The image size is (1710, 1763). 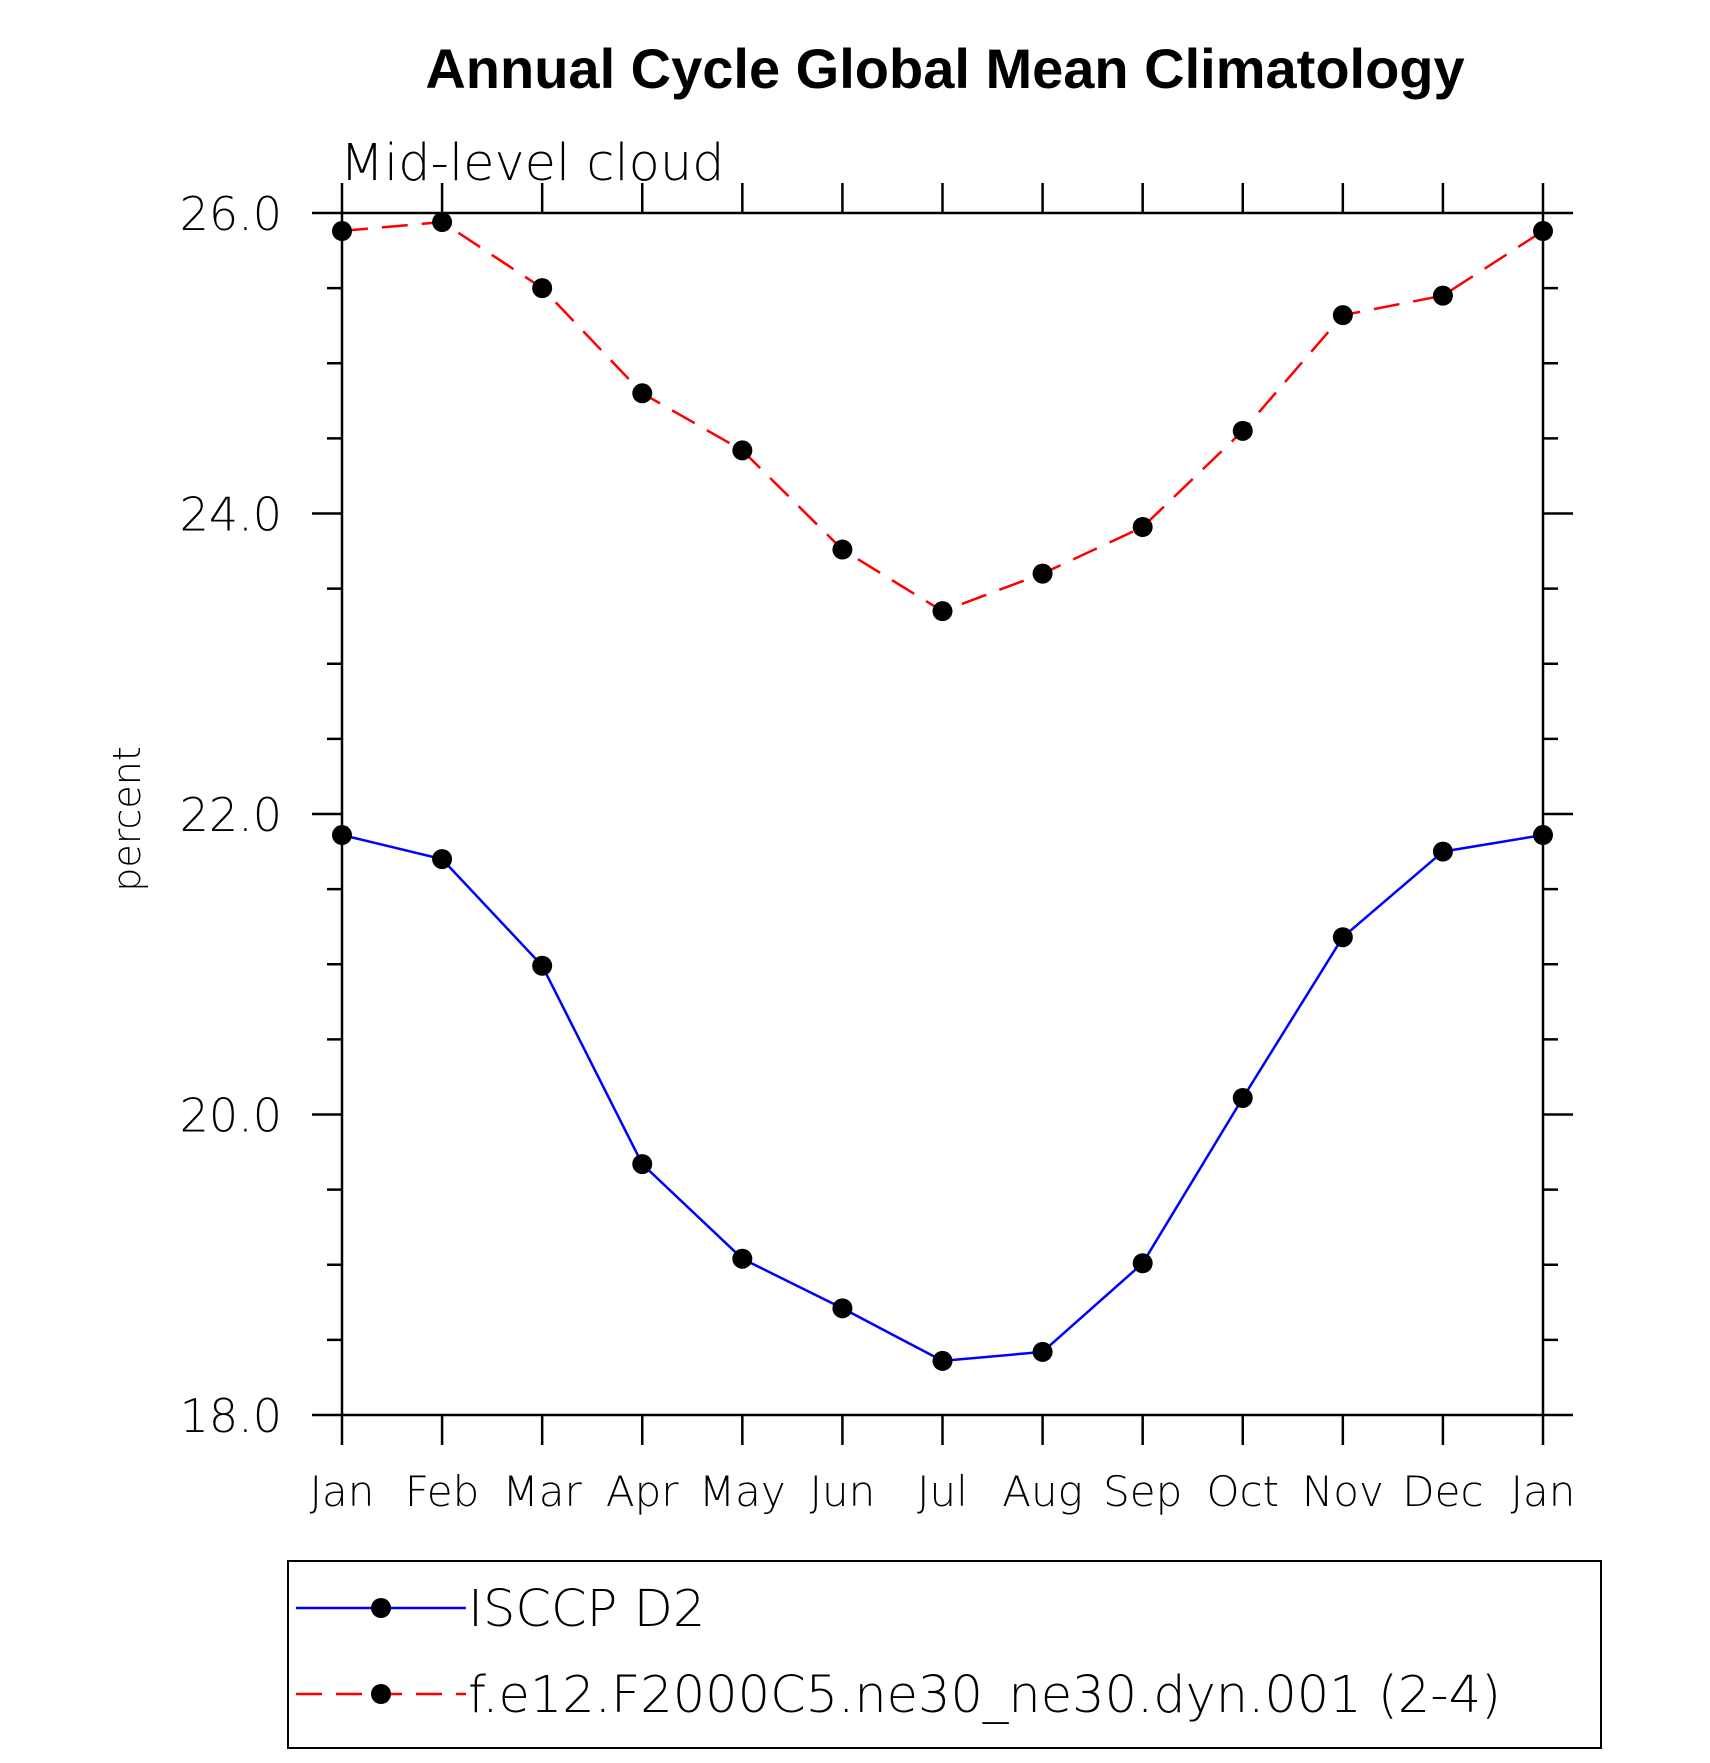 I want to click on x-tick-label: Apr, so click(x=642, y=1491).